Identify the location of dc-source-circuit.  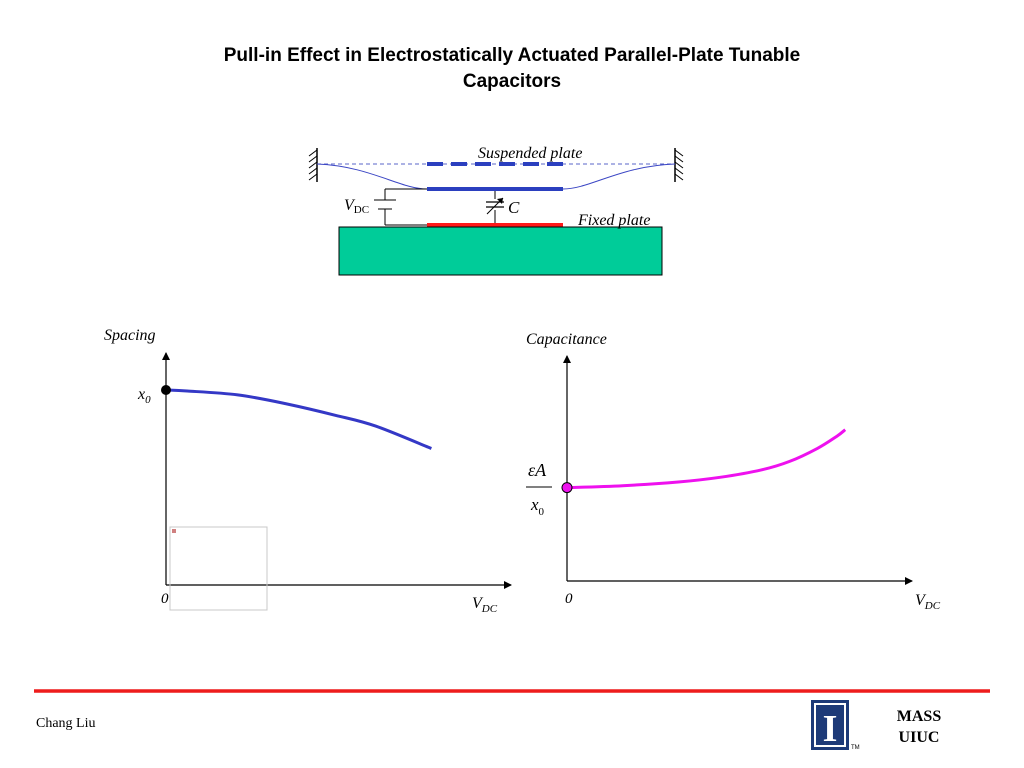
(400, 207).